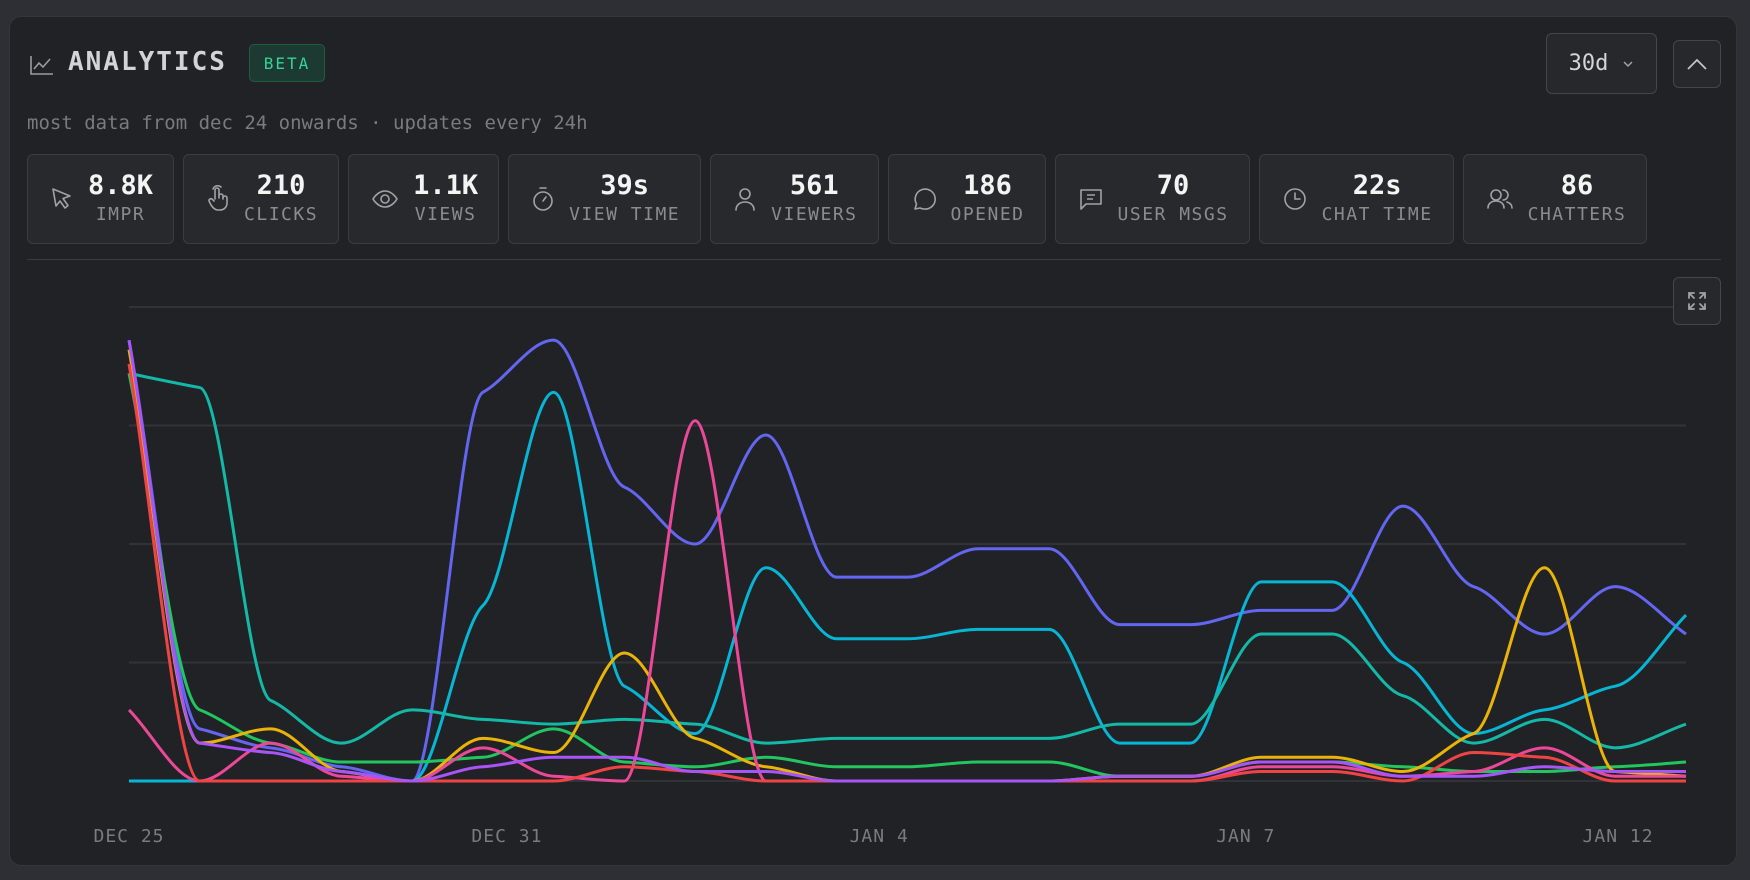 The image size is (1750, 880). I want to click on stat-value: 70, so click(1173, 185).